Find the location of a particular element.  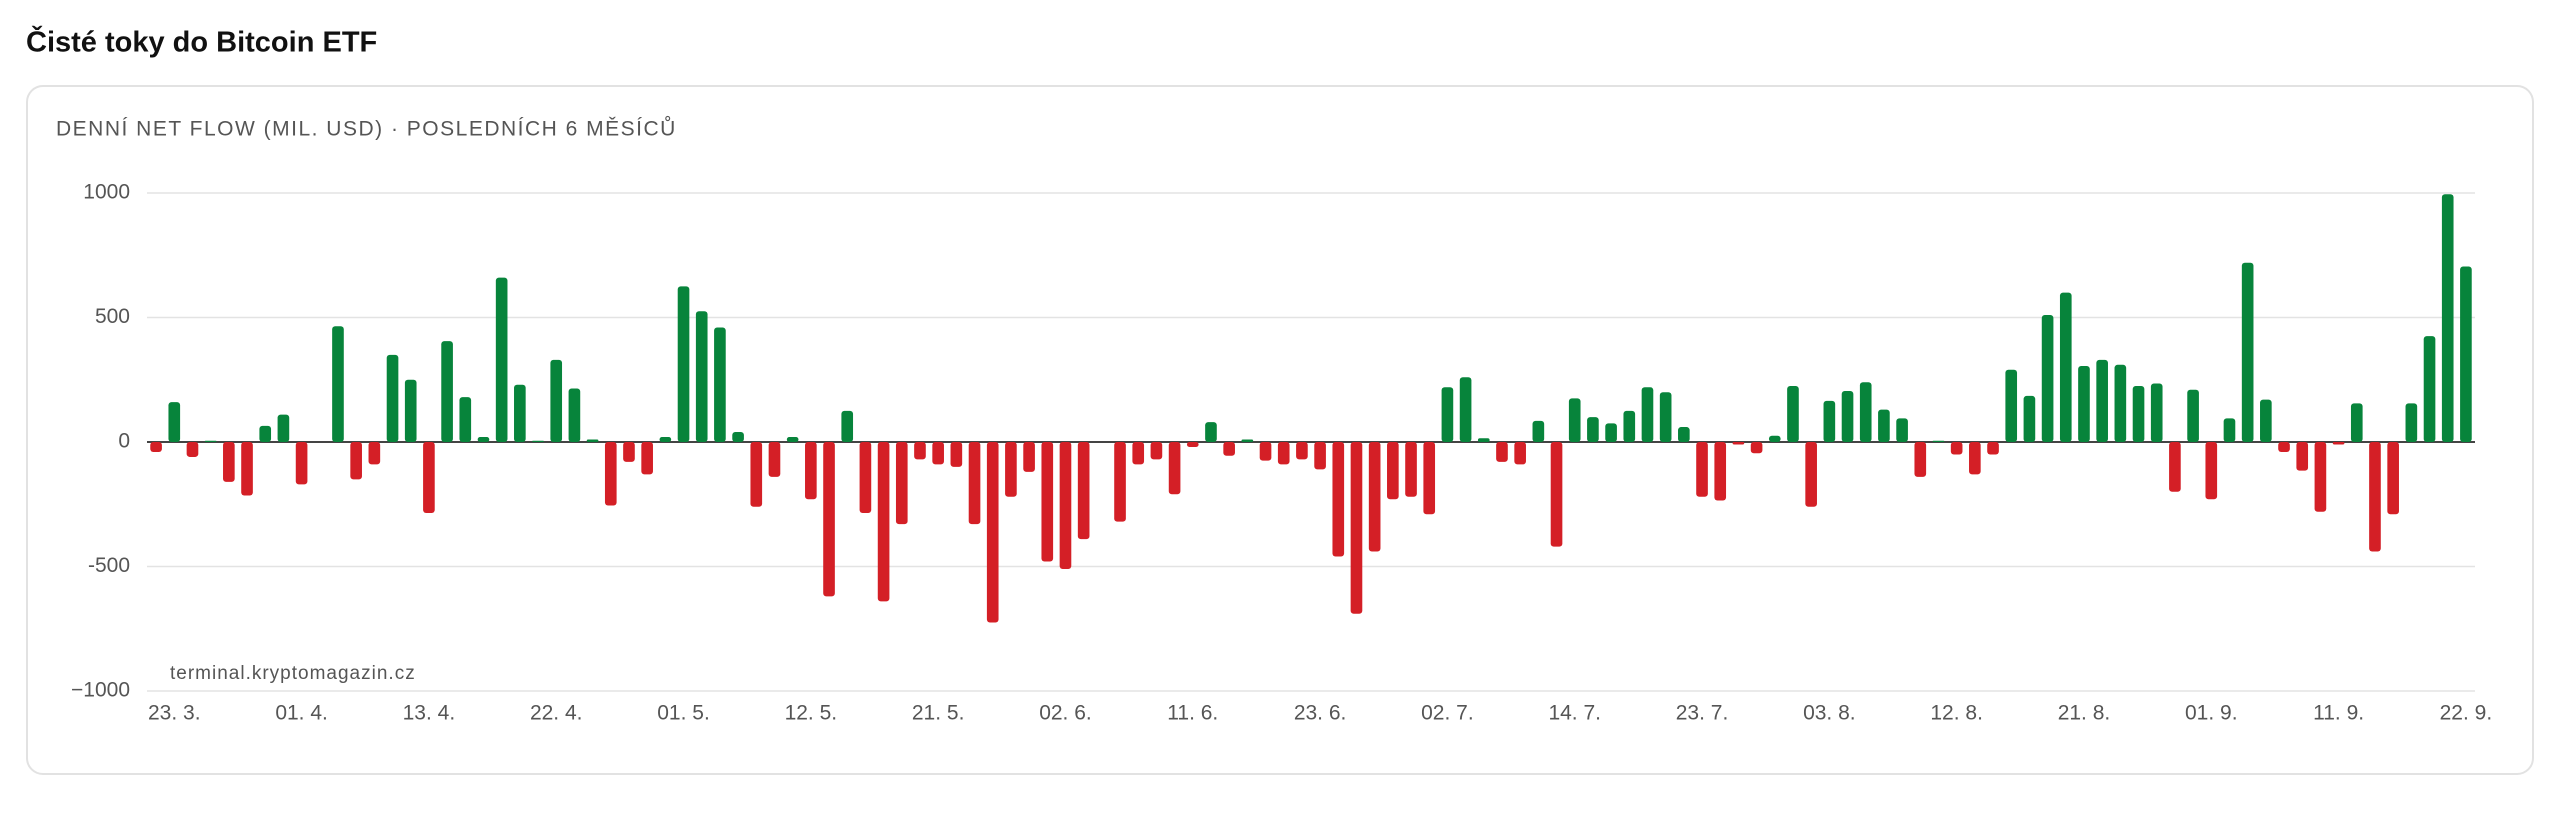

y-tick-label: −1000 is located at coordinates (100, 690).